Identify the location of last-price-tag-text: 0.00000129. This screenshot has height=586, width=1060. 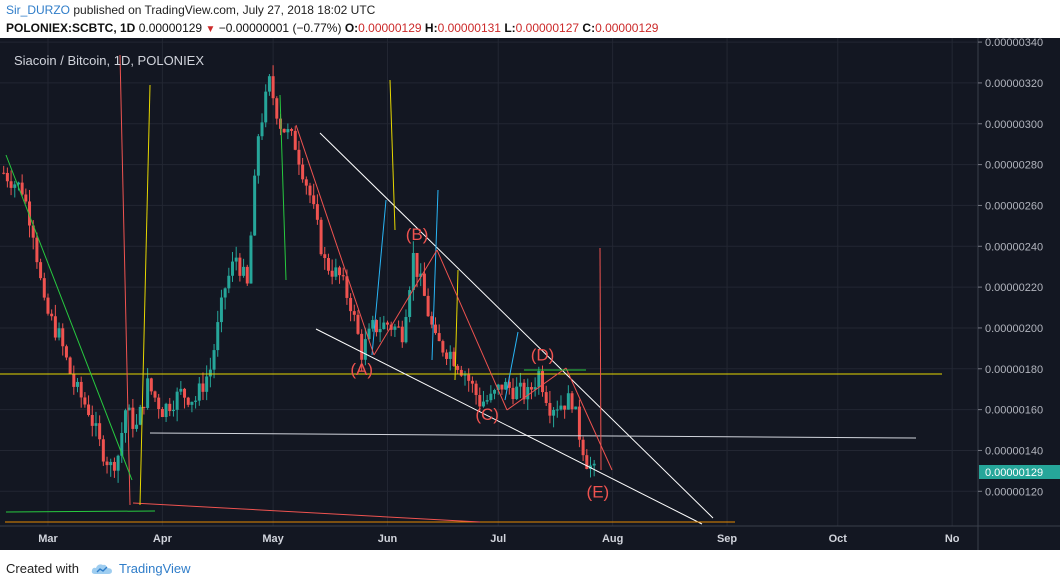
(1014, 473).